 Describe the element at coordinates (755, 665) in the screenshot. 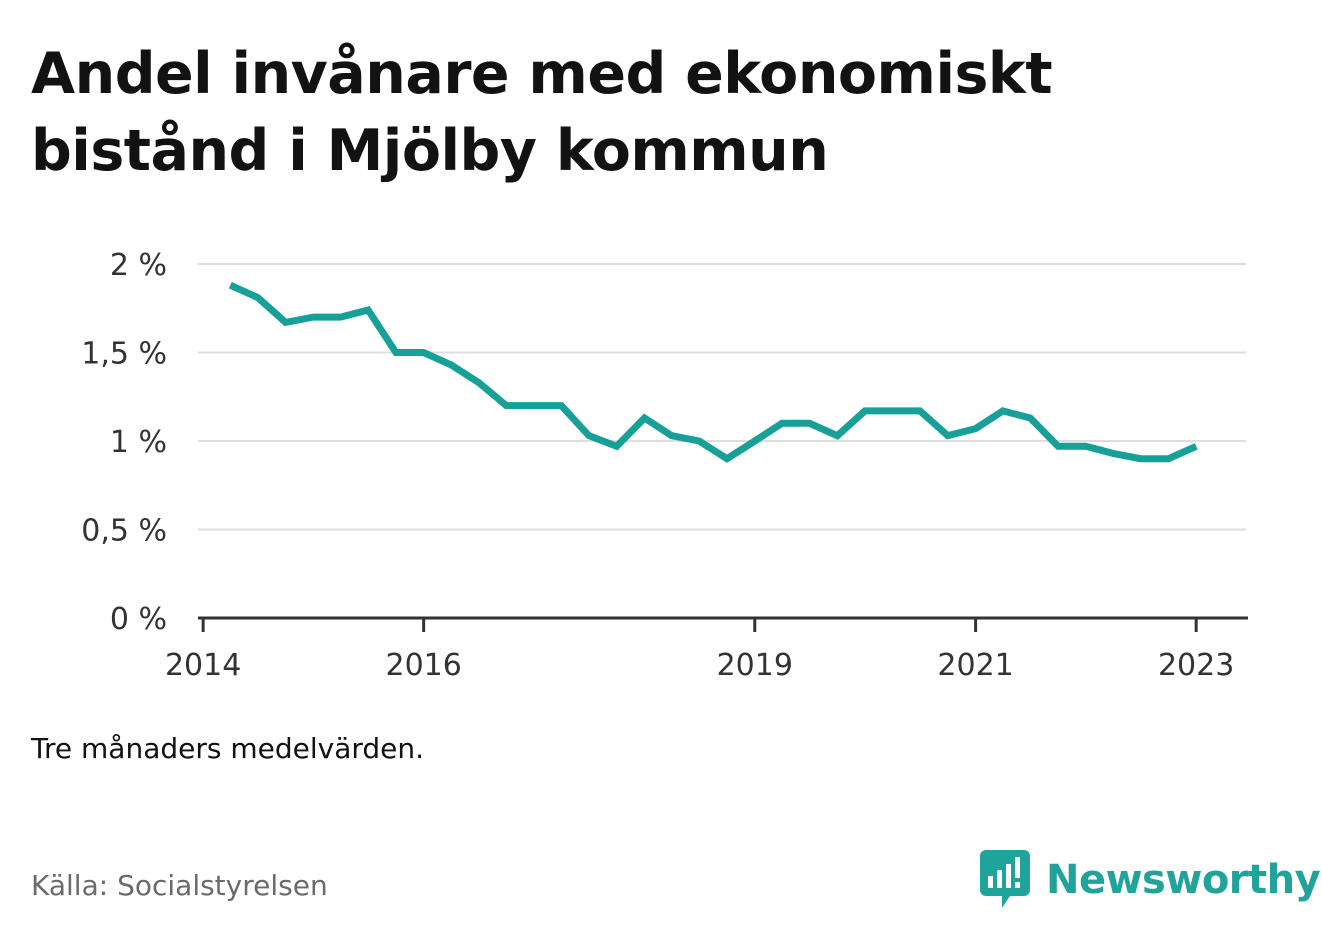

I see `x-tick-label: 2019` at that location.